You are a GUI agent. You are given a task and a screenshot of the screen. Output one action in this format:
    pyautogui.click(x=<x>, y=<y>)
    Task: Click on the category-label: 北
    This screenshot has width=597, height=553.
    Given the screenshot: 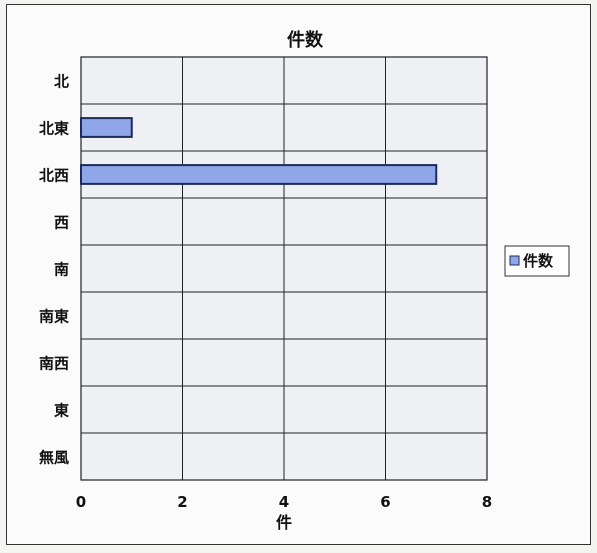 What is the action you would take?
    pyautogui.click(x=61, y=82)
    